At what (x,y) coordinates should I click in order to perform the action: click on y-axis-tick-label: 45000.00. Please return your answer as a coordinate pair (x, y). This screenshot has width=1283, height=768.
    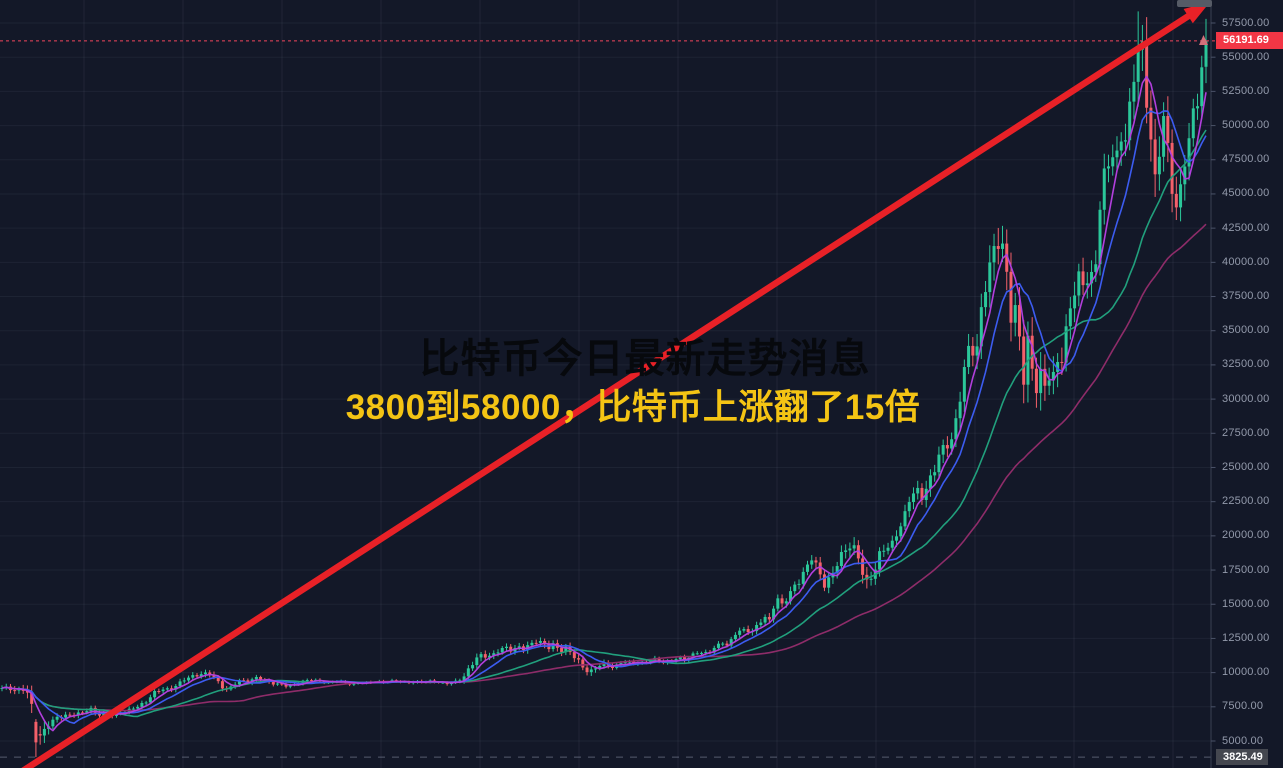
    Looking at the image, I should click on (1246, 193).